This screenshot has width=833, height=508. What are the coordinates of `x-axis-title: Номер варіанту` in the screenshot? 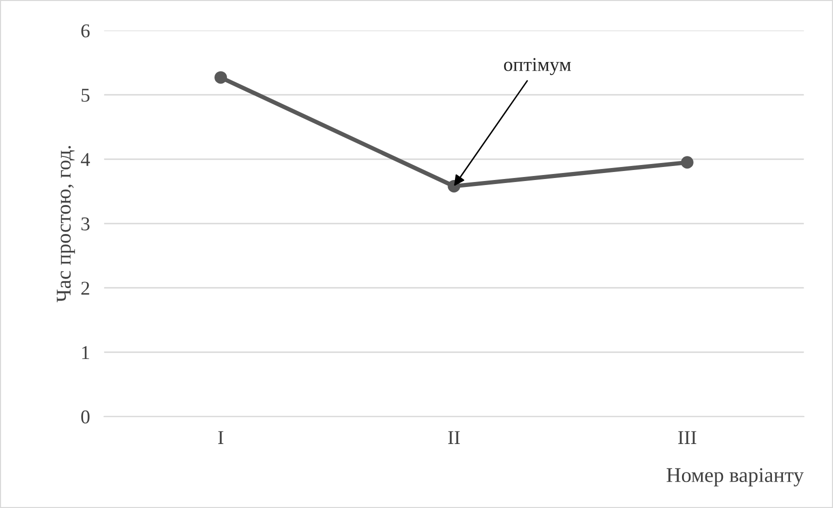 It's located at (735, 477).